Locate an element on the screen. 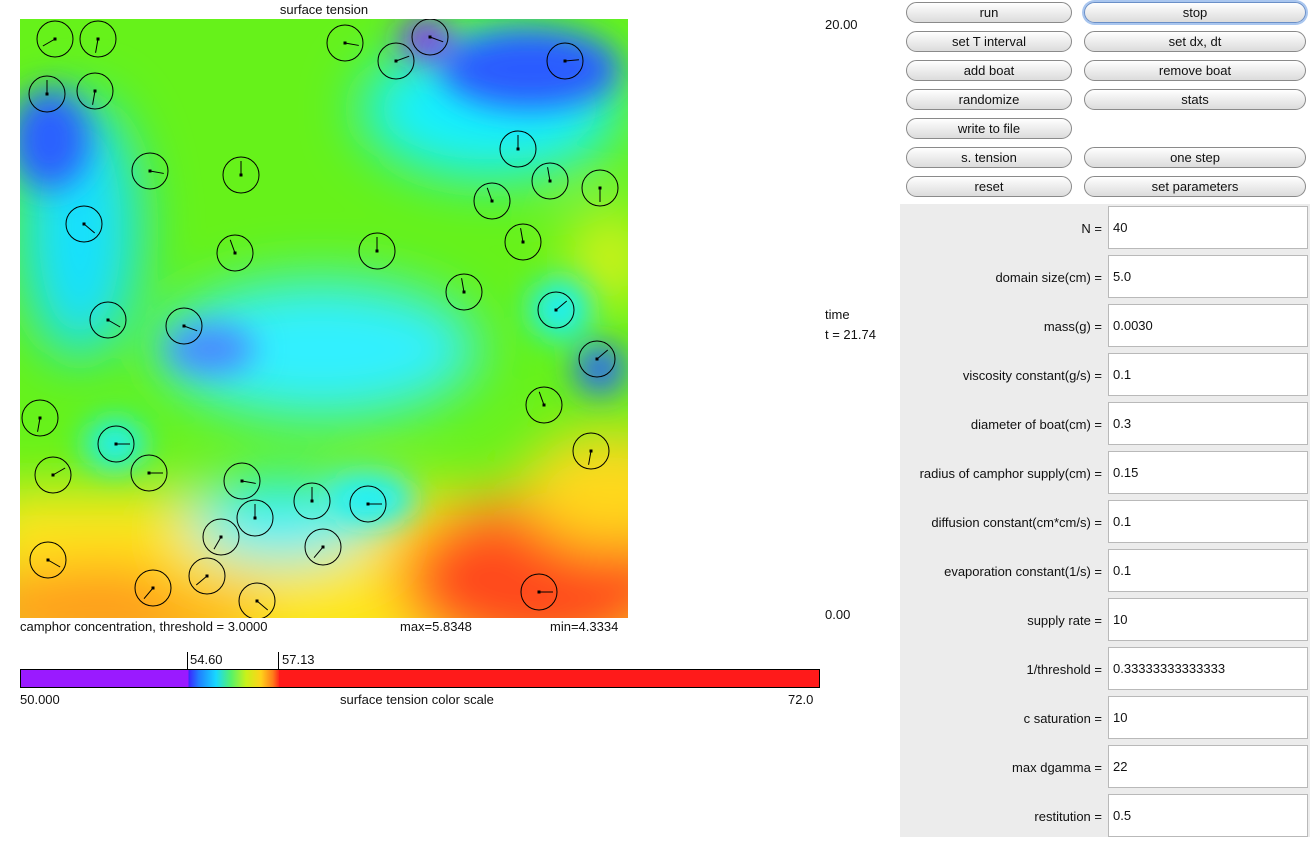 The height and width of the screenshot is (841, 1310). color-scale-bar is located at coordinates (420, 678).